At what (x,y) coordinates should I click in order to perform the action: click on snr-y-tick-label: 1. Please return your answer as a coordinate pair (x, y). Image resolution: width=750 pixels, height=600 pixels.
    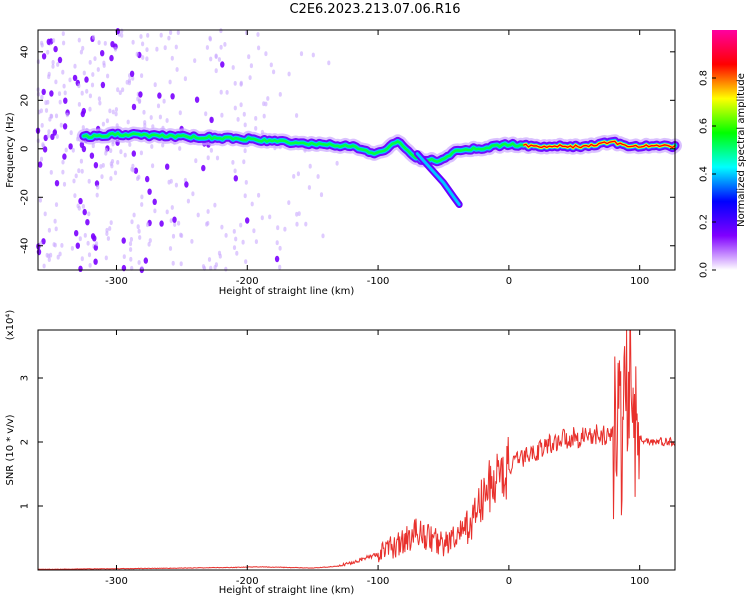
    Looking at the image, I should click on (25, 506).